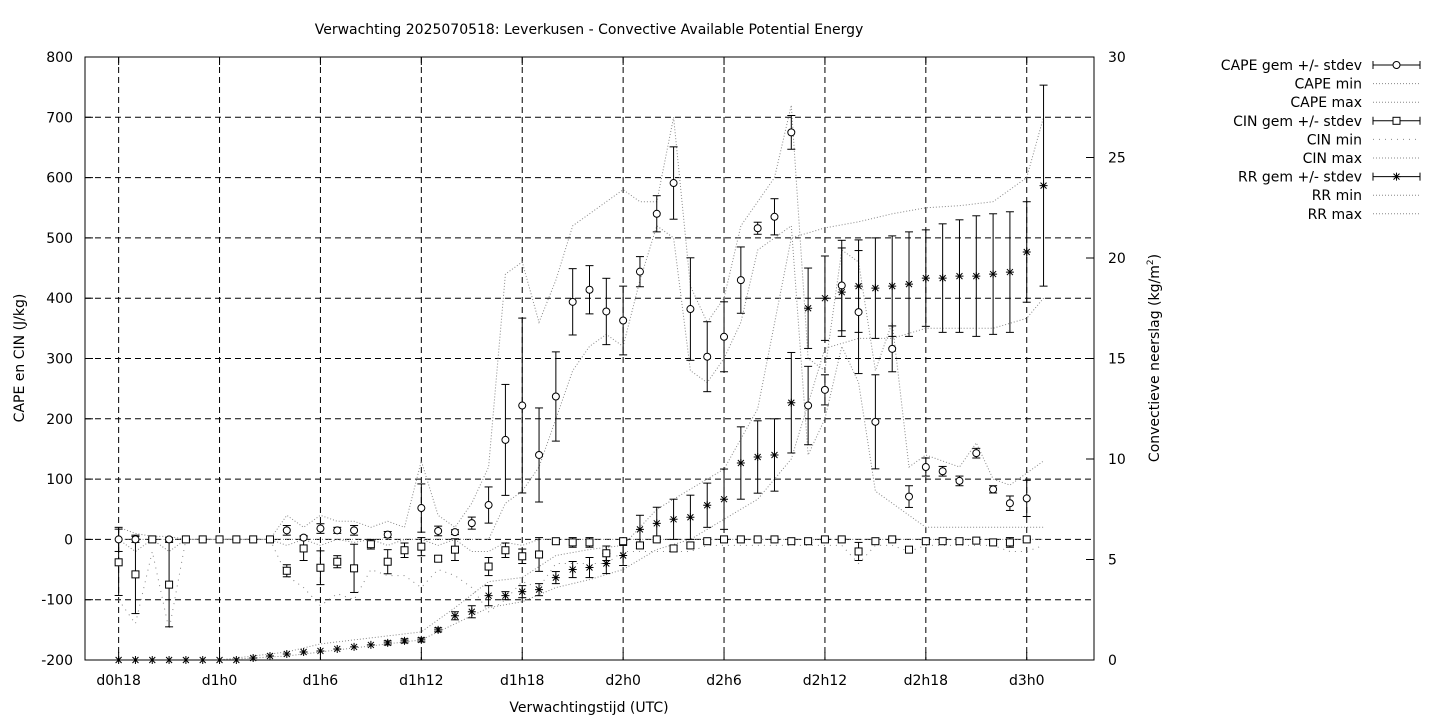 The width and height of the screenshot is (1440, 720). I want to click on y2-axis-label-sup: 2, so click(1151, 262).